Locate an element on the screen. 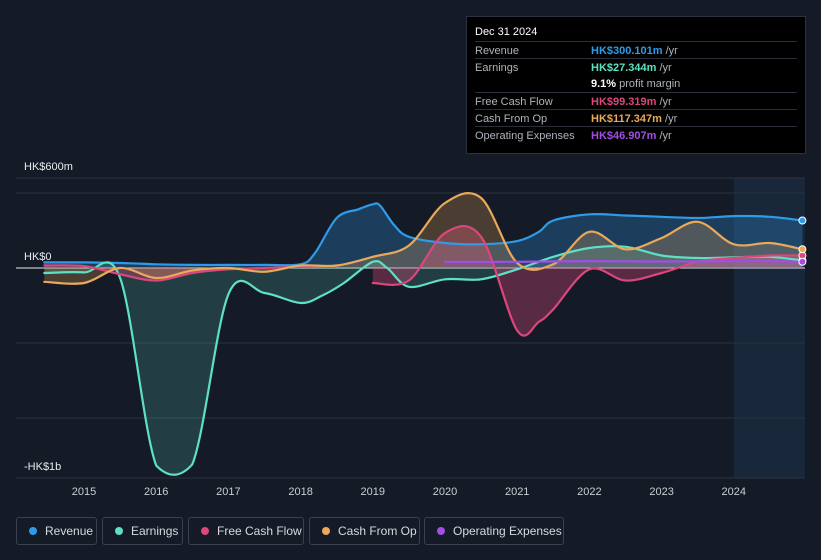 The width and height of the screenshot is (821, 560). revenue-area is located at coordinates (423, 235).